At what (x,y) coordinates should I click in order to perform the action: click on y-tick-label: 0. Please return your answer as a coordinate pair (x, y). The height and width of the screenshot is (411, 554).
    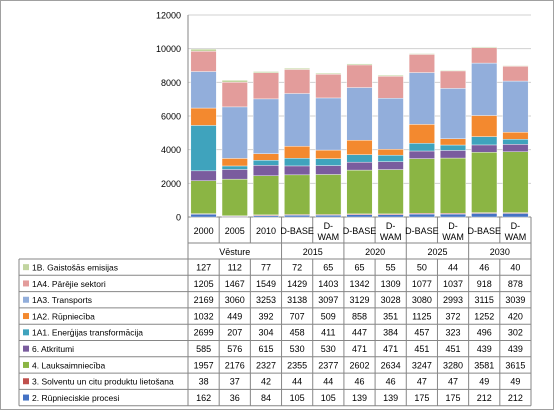
    Looking at the image, I should click on (178, 218).